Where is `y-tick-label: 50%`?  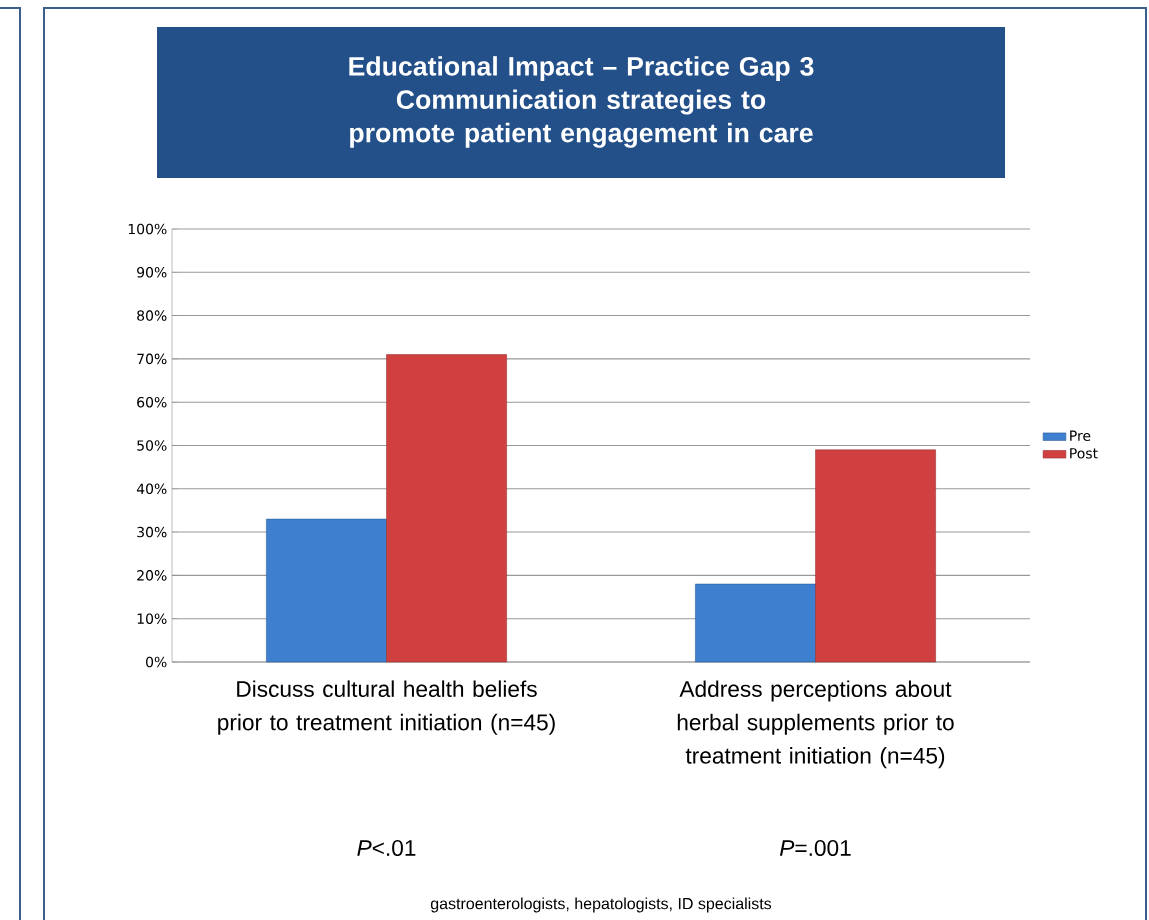 y-tick-label: 50% is located at coordinates (152, 445).